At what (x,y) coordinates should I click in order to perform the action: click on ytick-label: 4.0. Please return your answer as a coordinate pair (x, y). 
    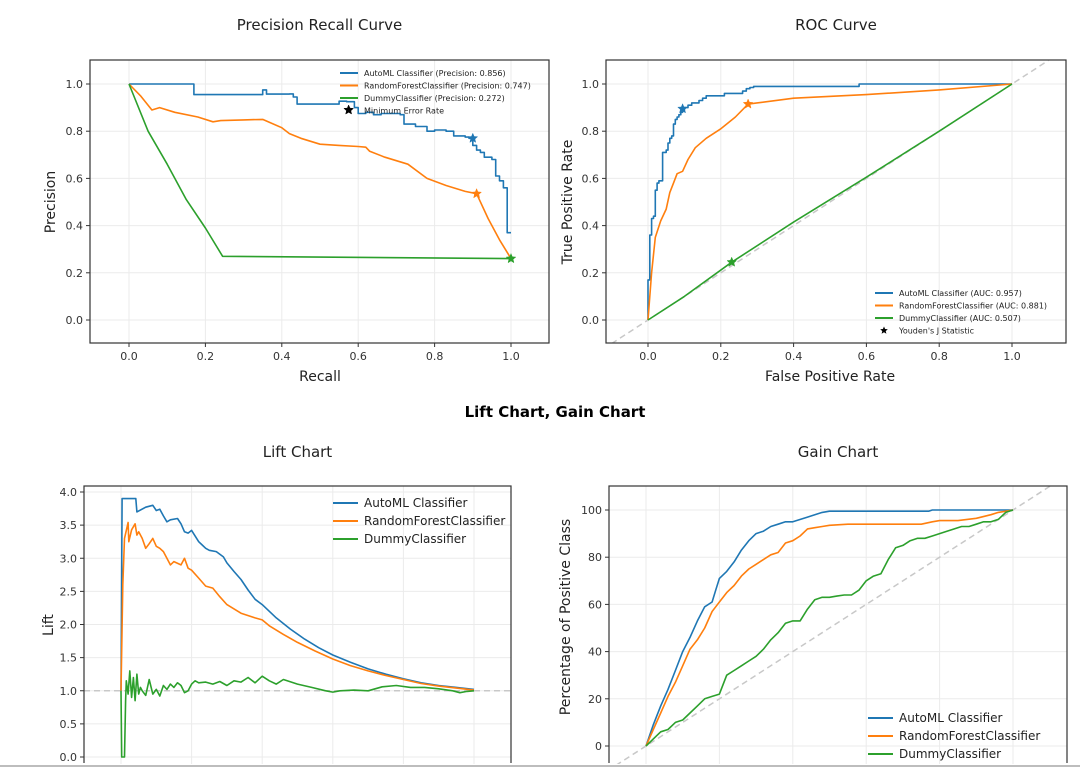
    Looking at the image, I should click on (69, 492).